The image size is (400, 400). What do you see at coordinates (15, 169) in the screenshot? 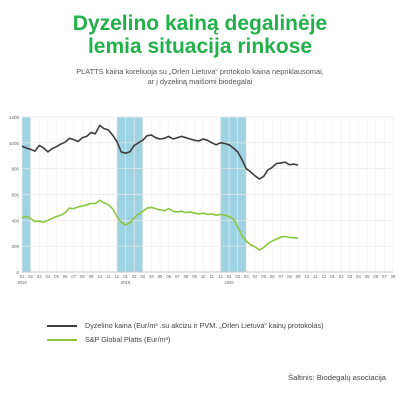
I see `y-tick-label-800: 800` at bounding box center [15, 169].